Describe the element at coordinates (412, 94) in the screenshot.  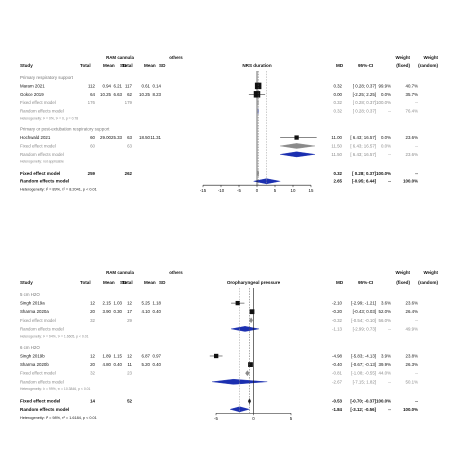
I see `cell-weight-random: 35.7%` at that location.